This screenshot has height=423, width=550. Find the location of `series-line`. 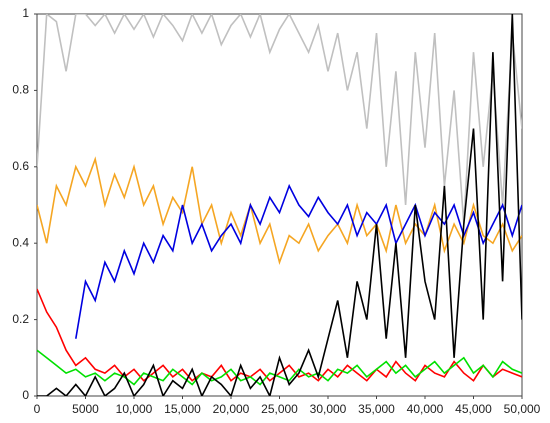

series-line is located at coordinates (279, 367).